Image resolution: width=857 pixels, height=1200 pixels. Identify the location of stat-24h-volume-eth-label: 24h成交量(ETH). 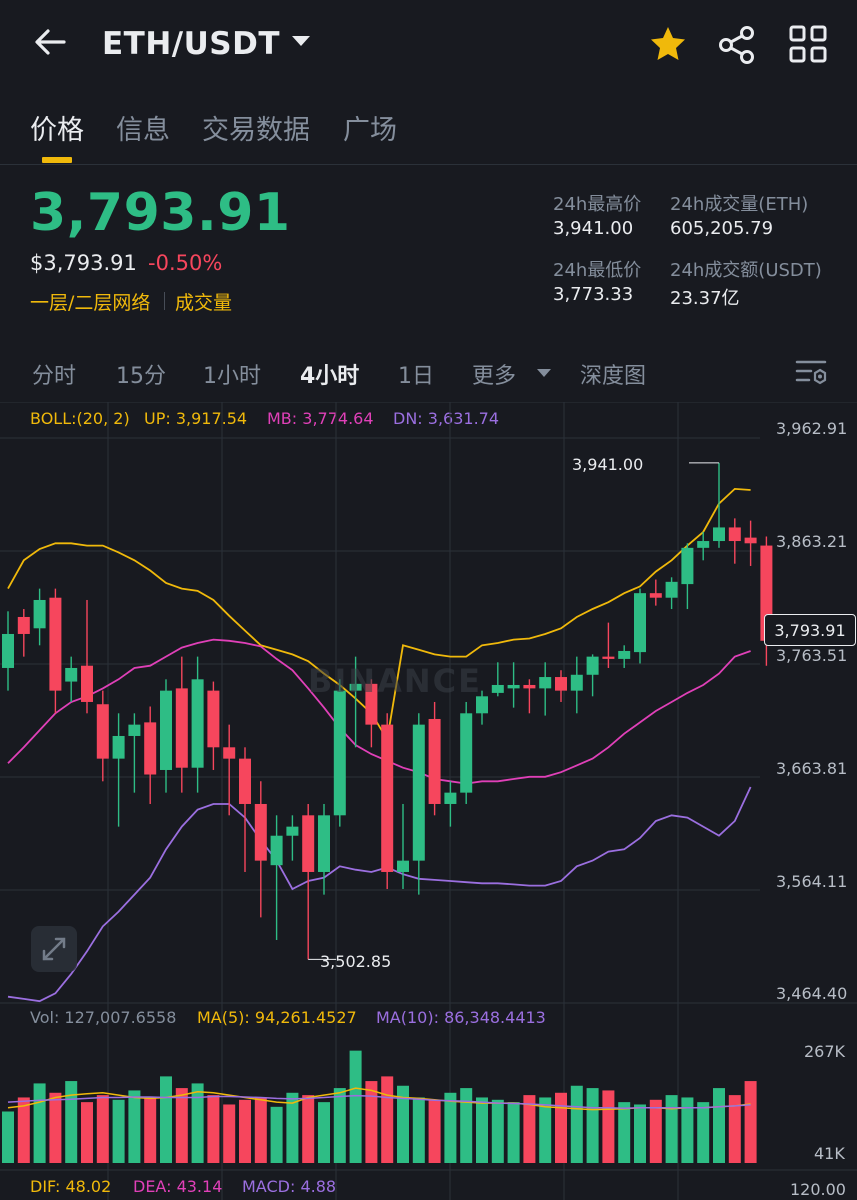
(739, 204).